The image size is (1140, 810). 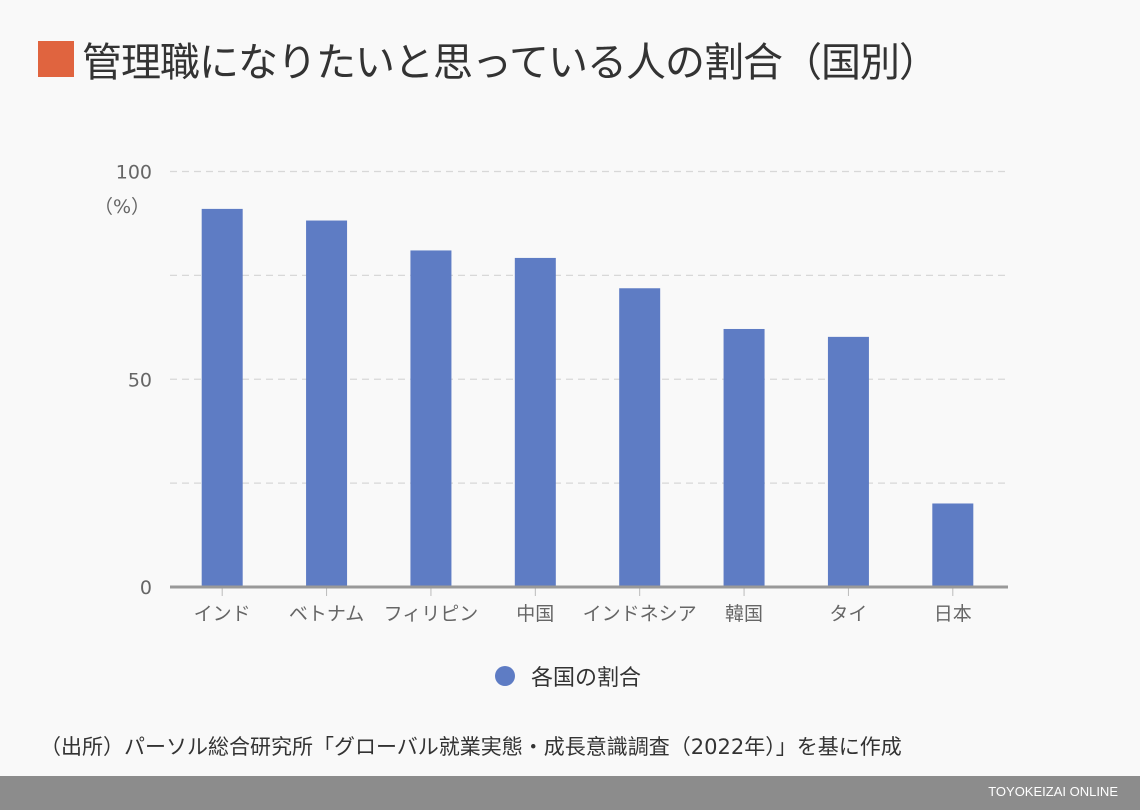 I want to click on chart-title: 管理職になりたいと思っている人の割合（国別）, so click(x=488, y=59).